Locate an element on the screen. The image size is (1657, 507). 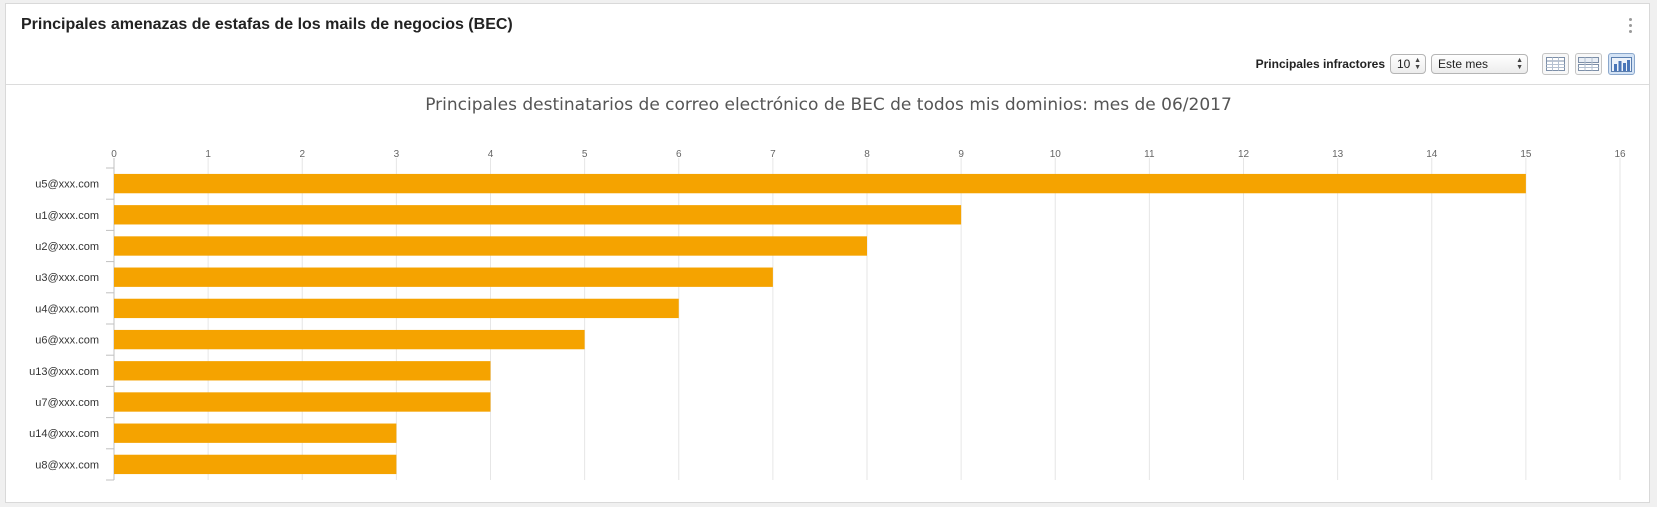
chart-view-icon is located at coordinates (1621, 64).